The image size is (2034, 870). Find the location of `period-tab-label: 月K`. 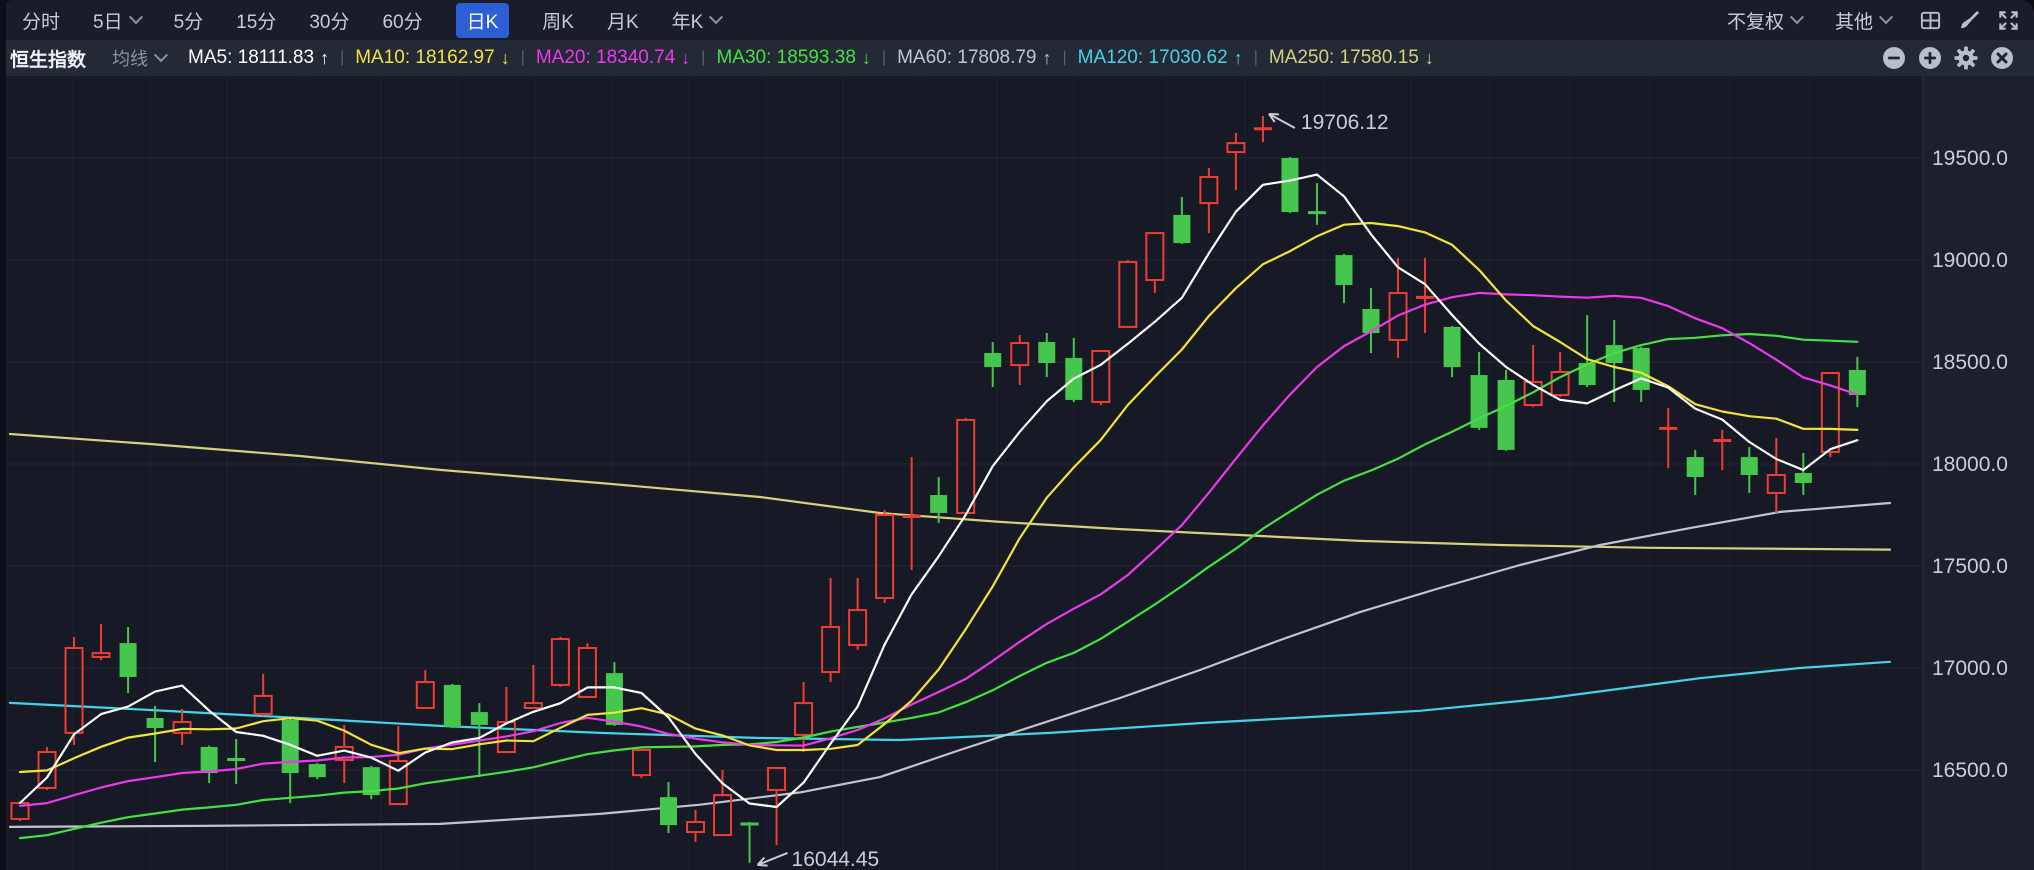

period-tab-label: 月K is located at coordinates (622, 22).